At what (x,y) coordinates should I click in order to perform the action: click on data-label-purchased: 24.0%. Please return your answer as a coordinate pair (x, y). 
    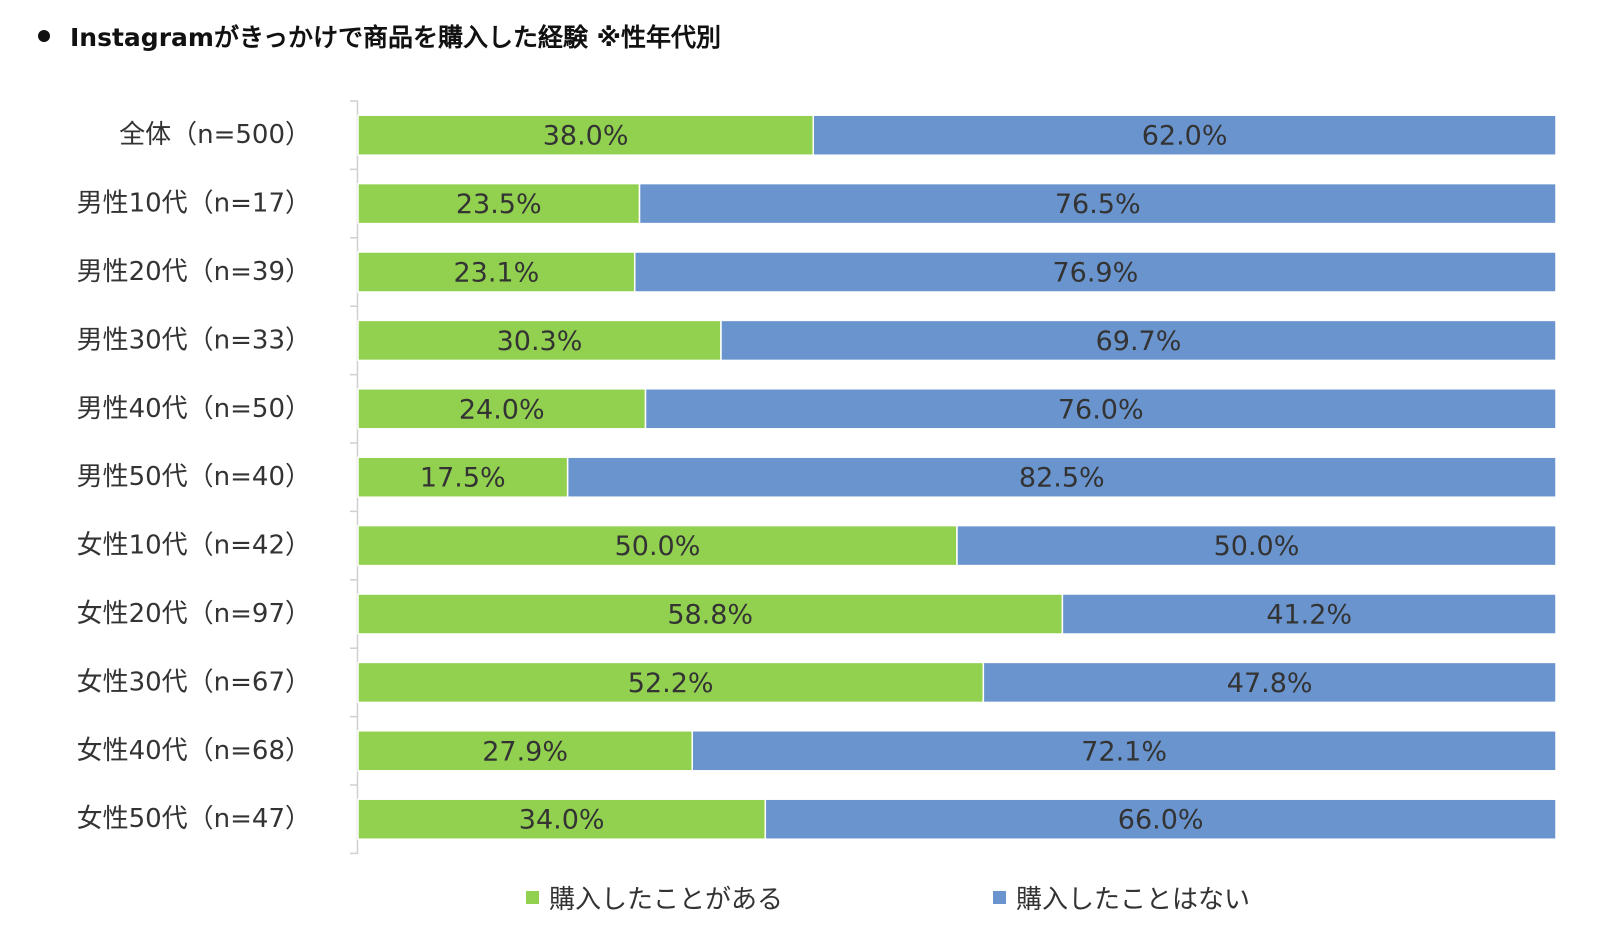
    Looking at the image, I should click on (502, 409).